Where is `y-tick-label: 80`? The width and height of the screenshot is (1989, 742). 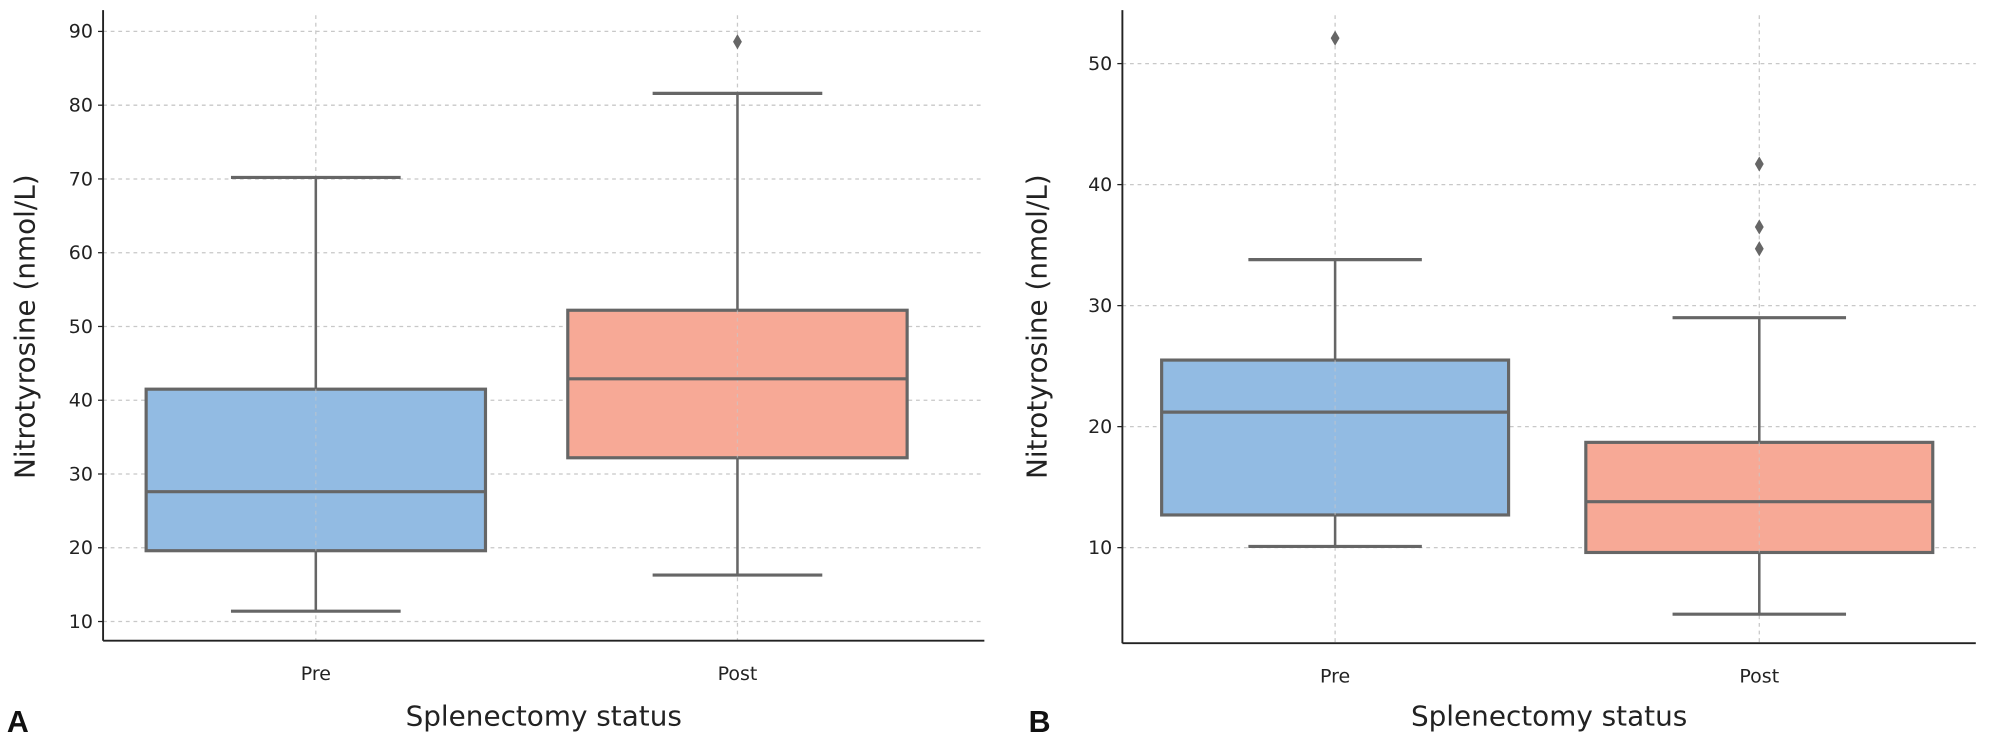 y-tick-label: 80 is located at coordinates (81, 106).